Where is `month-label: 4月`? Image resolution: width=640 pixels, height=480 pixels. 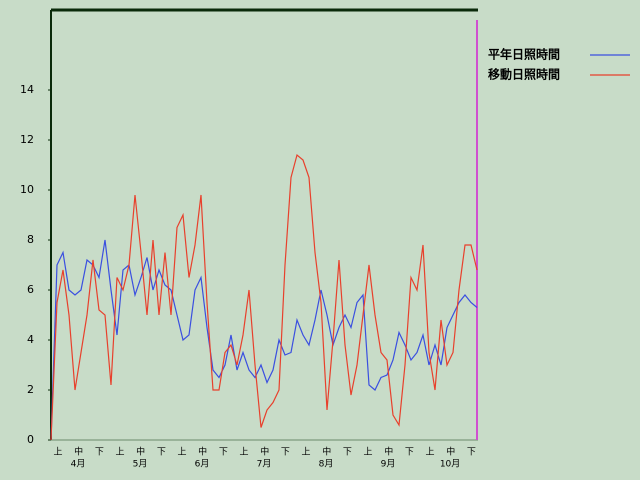
month-label: 4月 is located at coordinates (78, 464).